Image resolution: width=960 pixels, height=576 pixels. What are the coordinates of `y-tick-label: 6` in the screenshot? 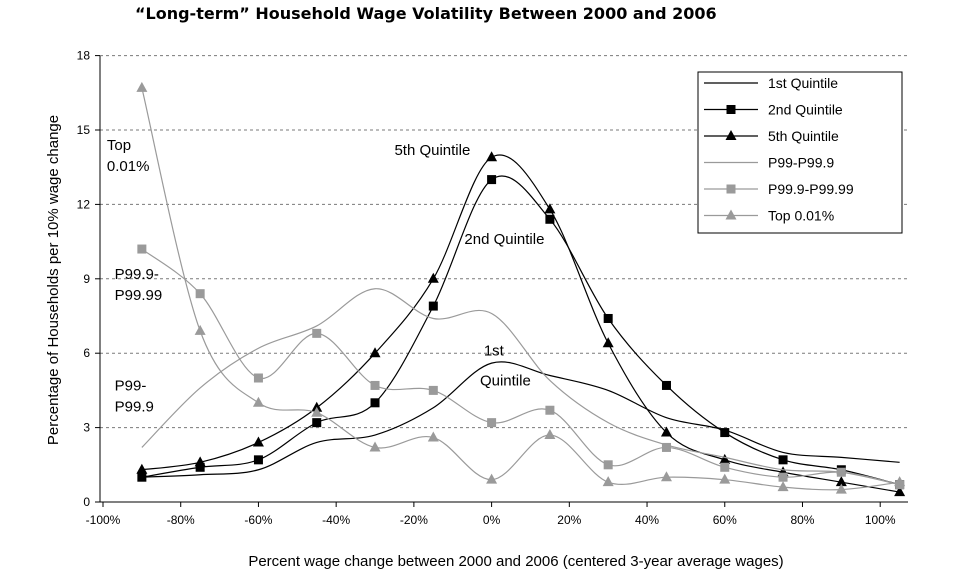 It's located at (86, 353).